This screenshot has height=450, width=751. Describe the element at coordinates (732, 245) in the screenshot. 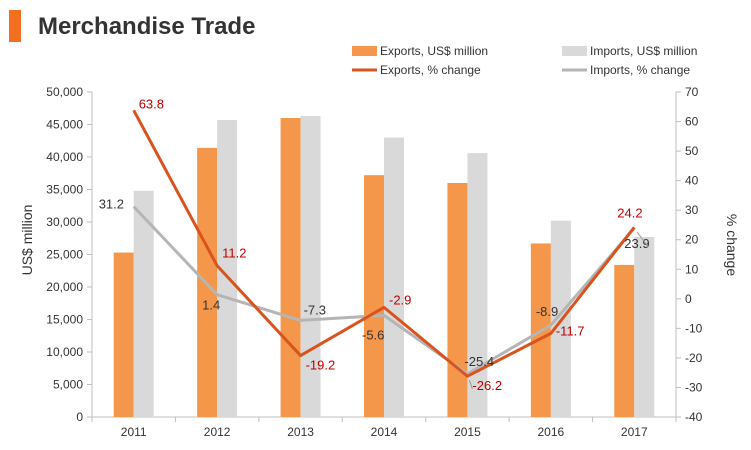

I see `y2-axis-title: % change` at that location.